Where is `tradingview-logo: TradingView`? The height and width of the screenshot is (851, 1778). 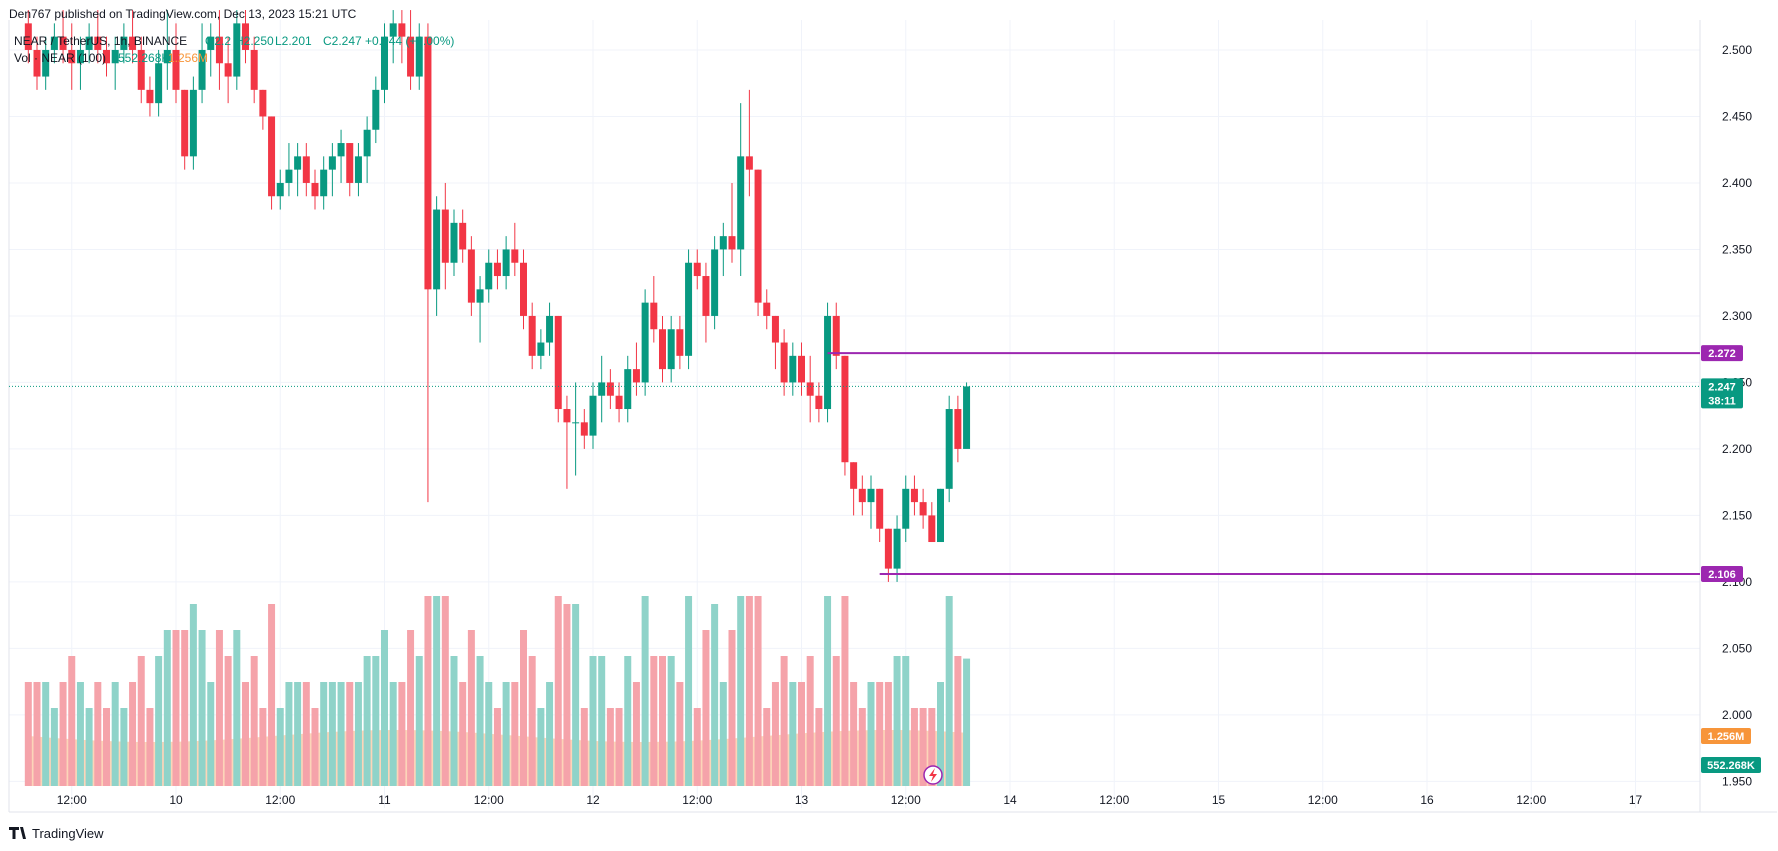 tradingview-logo: TradingView is located at coordinates (56, 833).